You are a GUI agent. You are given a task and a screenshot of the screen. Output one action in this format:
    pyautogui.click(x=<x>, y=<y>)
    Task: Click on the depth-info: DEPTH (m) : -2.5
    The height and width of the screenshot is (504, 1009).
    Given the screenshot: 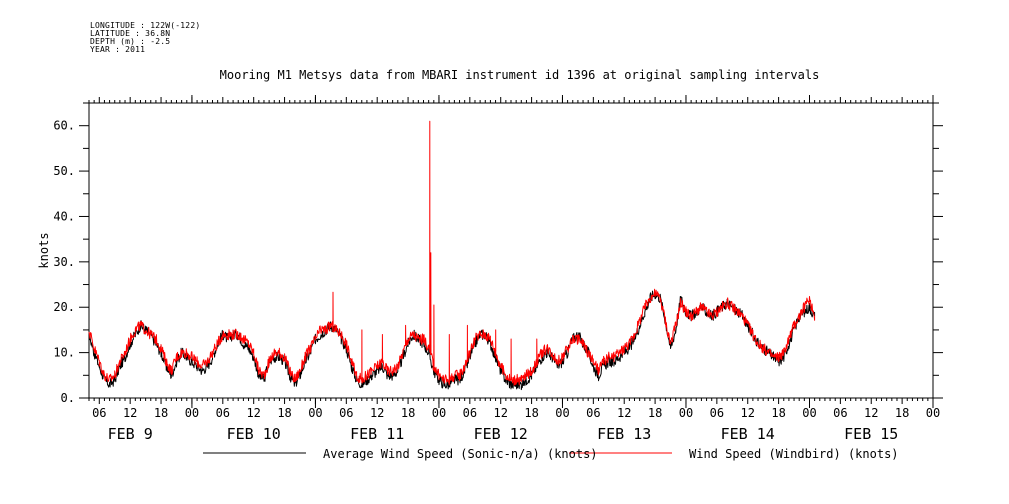 What is the action you would take?
    pyautogui.click(x=130, y=41)
    